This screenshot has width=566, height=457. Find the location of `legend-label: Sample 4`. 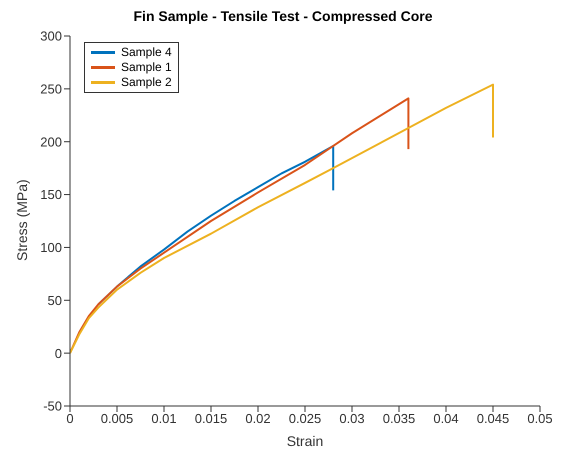

legend-label: Sample 4 is located at coordinates (146, 52).